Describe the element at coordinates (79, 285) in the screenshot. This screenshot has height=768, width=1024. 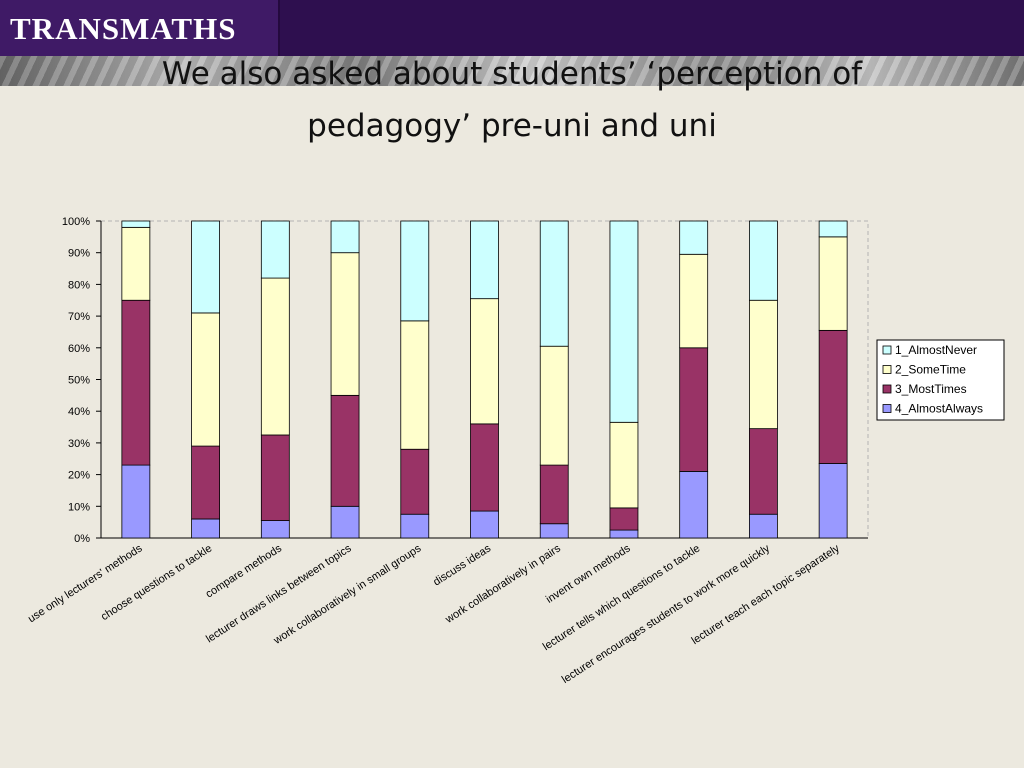
I see `y-tick-label: 80%` at that location.